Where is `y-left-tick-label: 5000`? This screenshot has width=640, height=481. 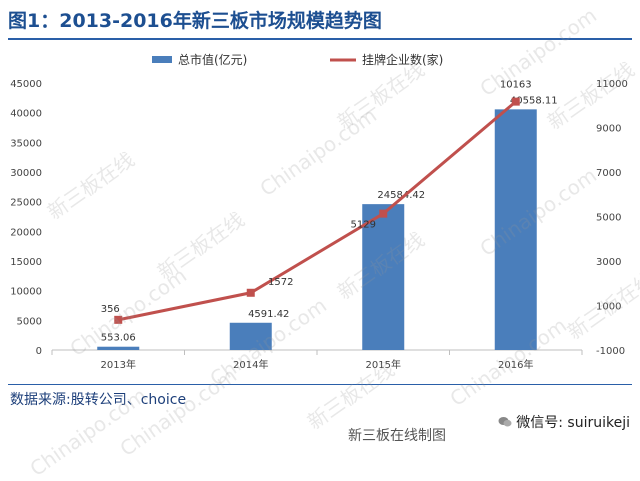
y-left-tick-label: 5000 is located at coordinates (29, 321).